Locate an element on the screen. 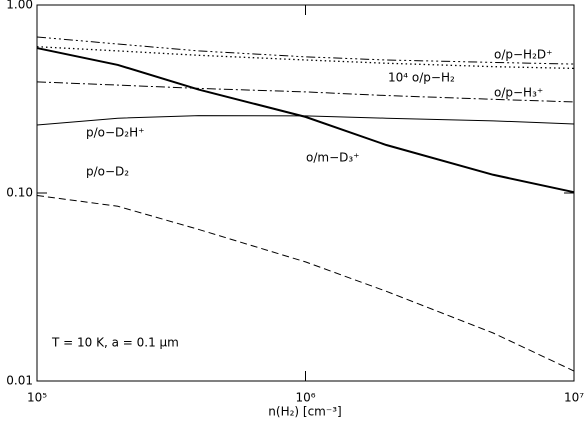  series-label: 10⁴ o/p−H₂ is located at coordinates (421, 78).